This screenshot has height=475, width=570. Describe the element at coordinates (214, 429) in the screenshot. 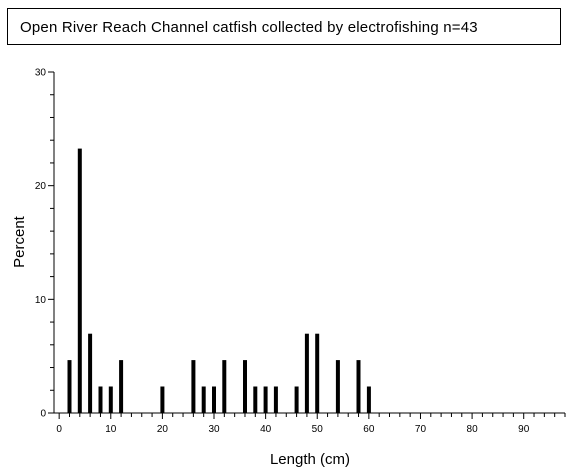

I see `x-tick-label: 30` at that location.